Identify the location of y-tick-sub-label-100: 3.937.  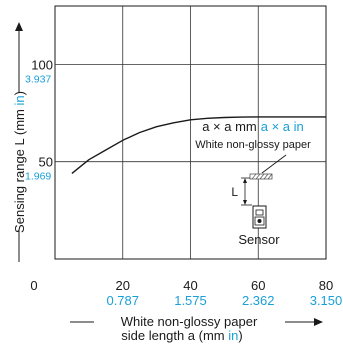
(38, 79).